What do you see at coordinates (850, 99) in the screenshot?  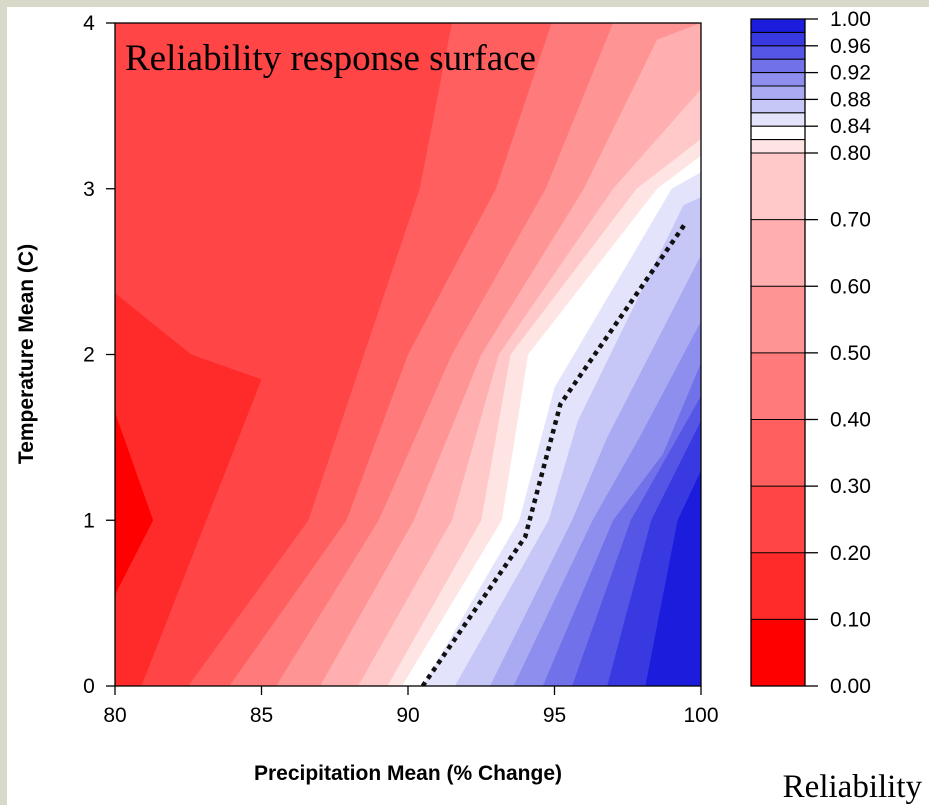 I see `colorbar-tick-label: 0.88` at bounding box center [850, 99].